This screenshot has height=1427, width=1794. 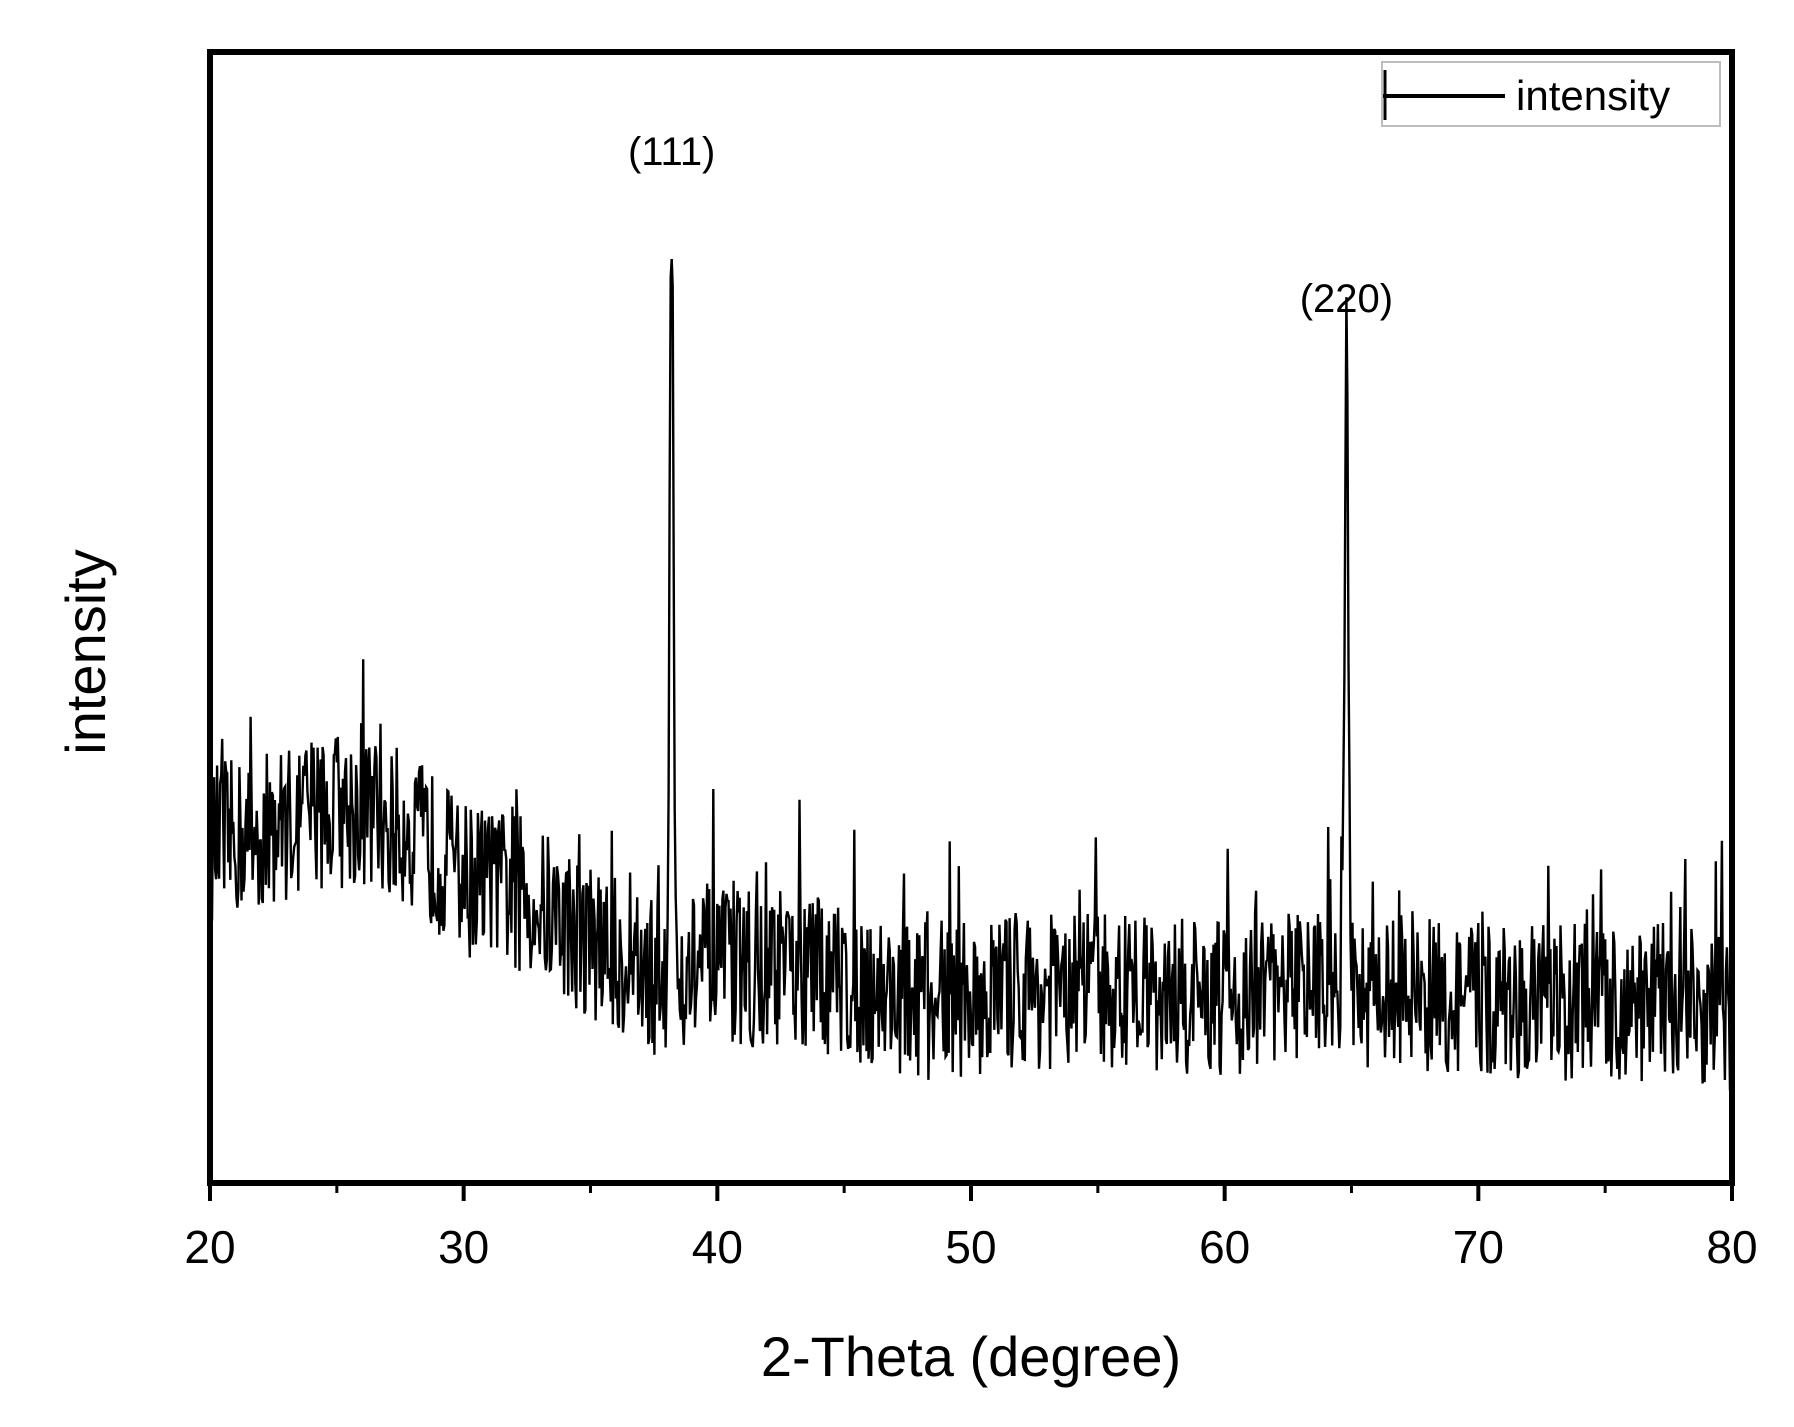 I want to click on x-tick-label: 60, so click(x=1224, y=1247).